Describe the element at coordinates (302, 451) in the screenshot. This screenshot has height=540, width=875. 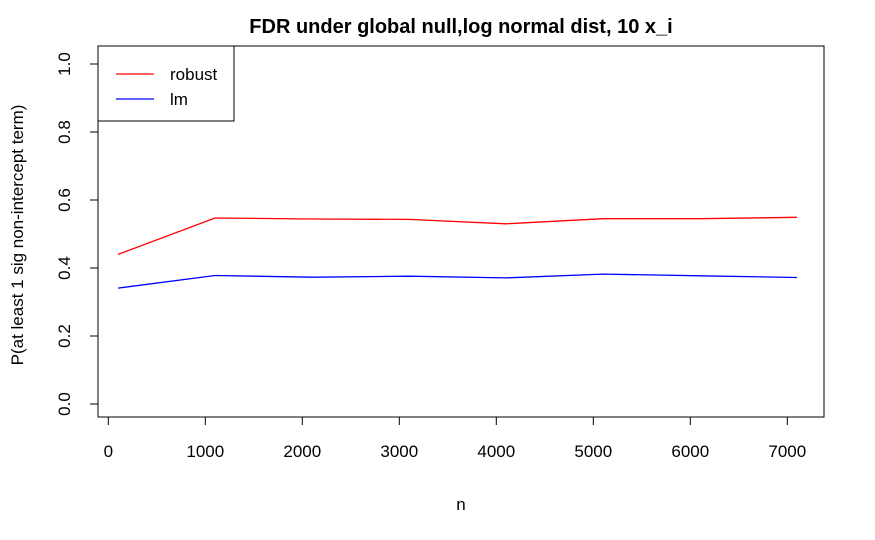
I see `x-tick-label: 2000` at that location.